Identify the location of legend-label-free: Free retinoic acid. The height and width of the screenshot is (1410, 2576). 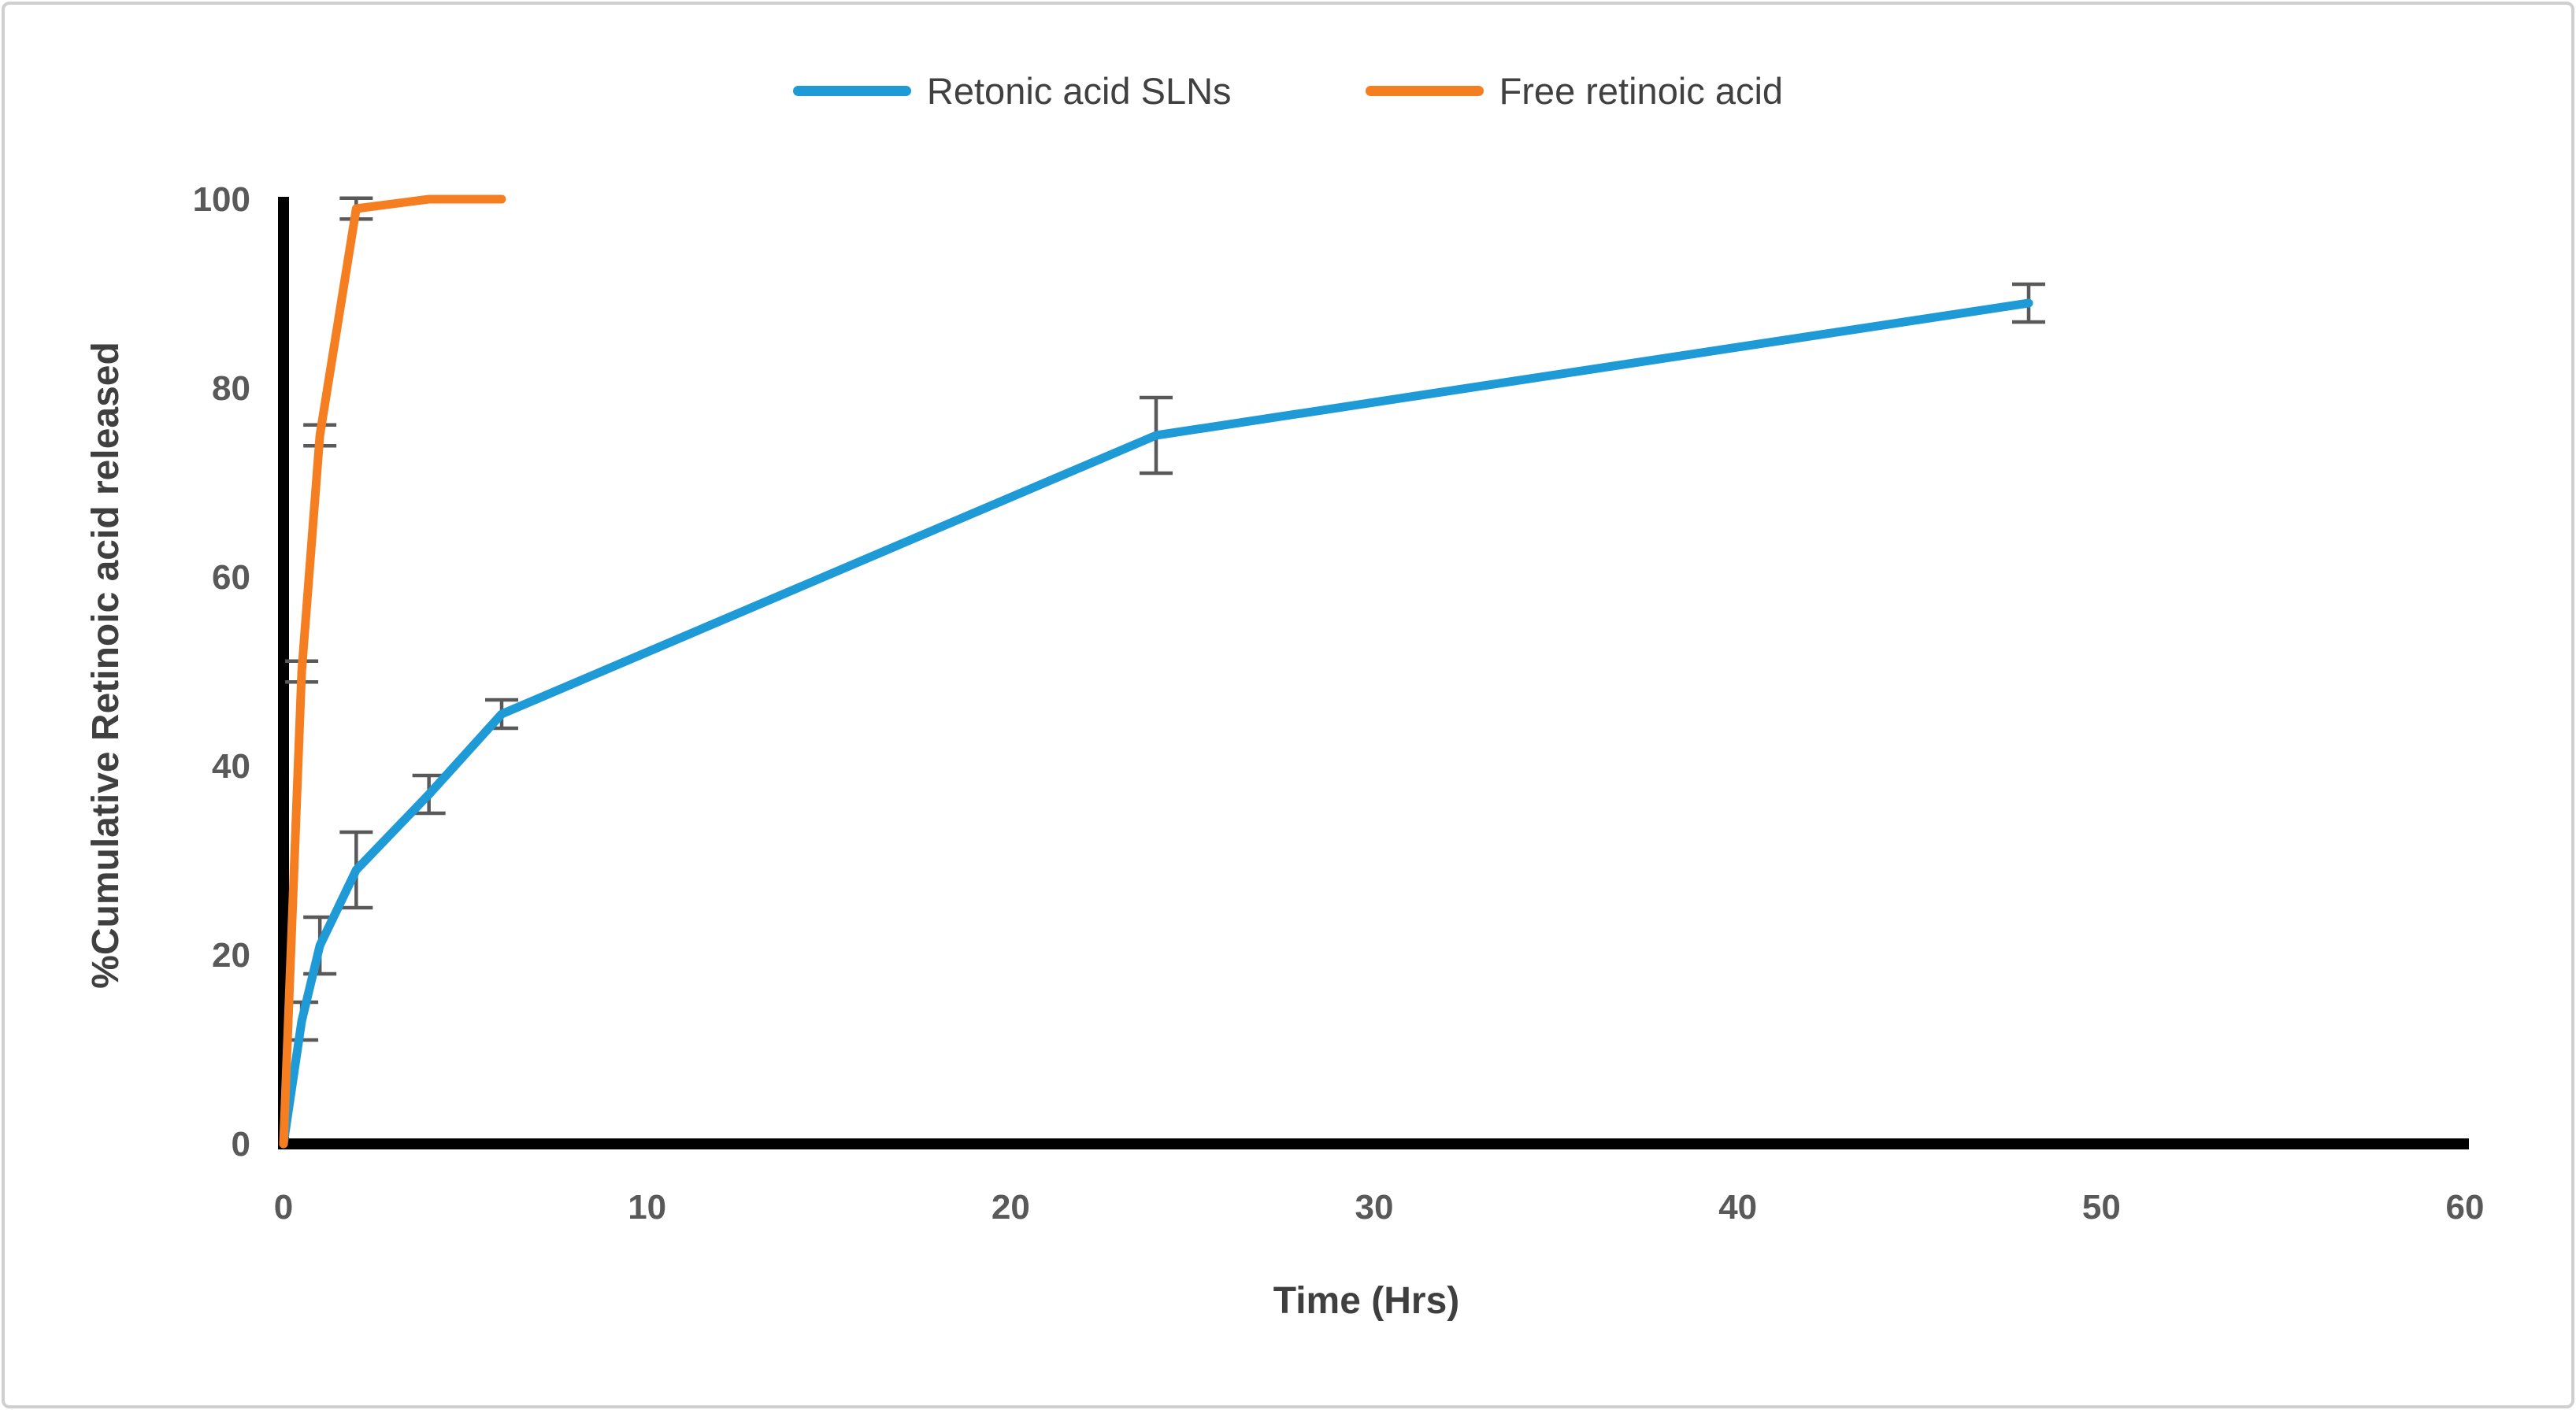
(1641, 91).